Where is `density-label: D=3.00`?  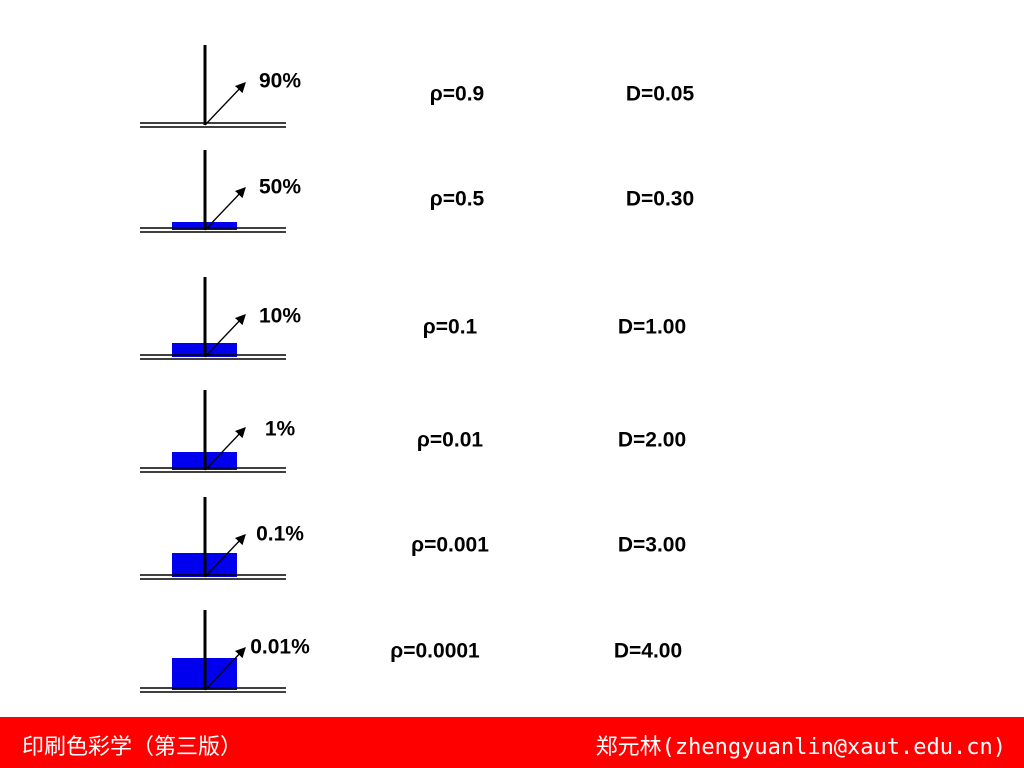
density-label: D=3.00 is located at coordinates (652, 545).